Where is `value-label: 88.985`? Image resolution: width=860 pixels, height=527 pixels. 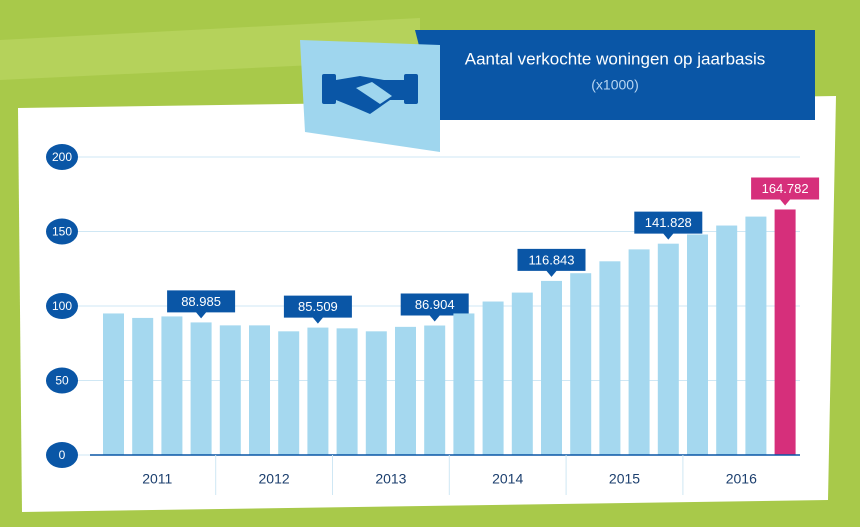 value-label: 88.985 is located at coordinates (201, 301).